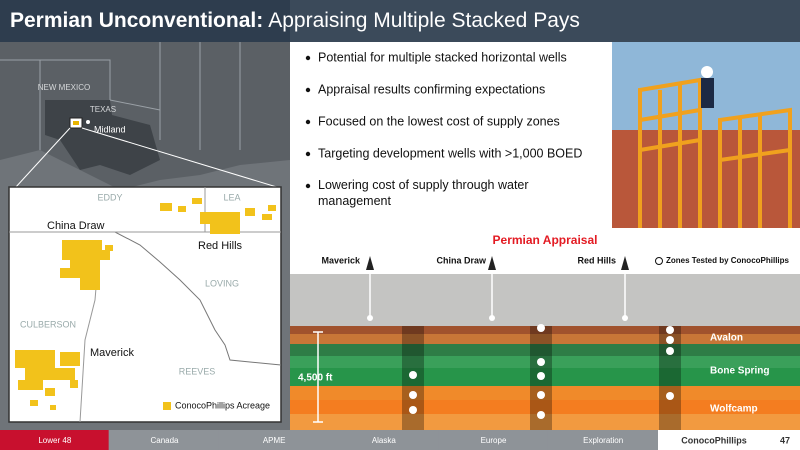 Image resolution: width=800 pixels, height=450 pixels. What do you see at coordinates (112, 353) in the screenshot?
I see `area-label: Maverick` at bounding box center [112, 353].